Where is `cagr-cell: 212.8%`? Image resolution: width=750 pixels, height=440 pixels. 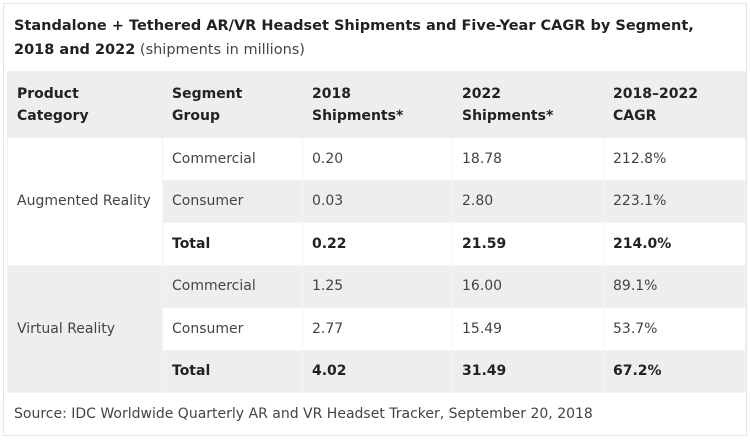 cagr-cell: 212.8% is located at coordinates (674, 159).